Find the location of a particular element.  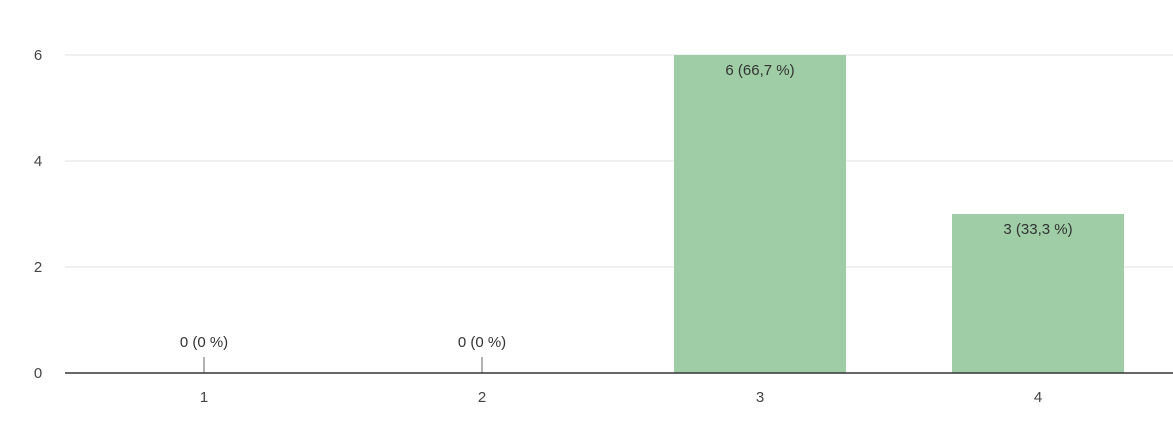

data-label-2: 0 (0 %) is located at coordinates (482, 342).